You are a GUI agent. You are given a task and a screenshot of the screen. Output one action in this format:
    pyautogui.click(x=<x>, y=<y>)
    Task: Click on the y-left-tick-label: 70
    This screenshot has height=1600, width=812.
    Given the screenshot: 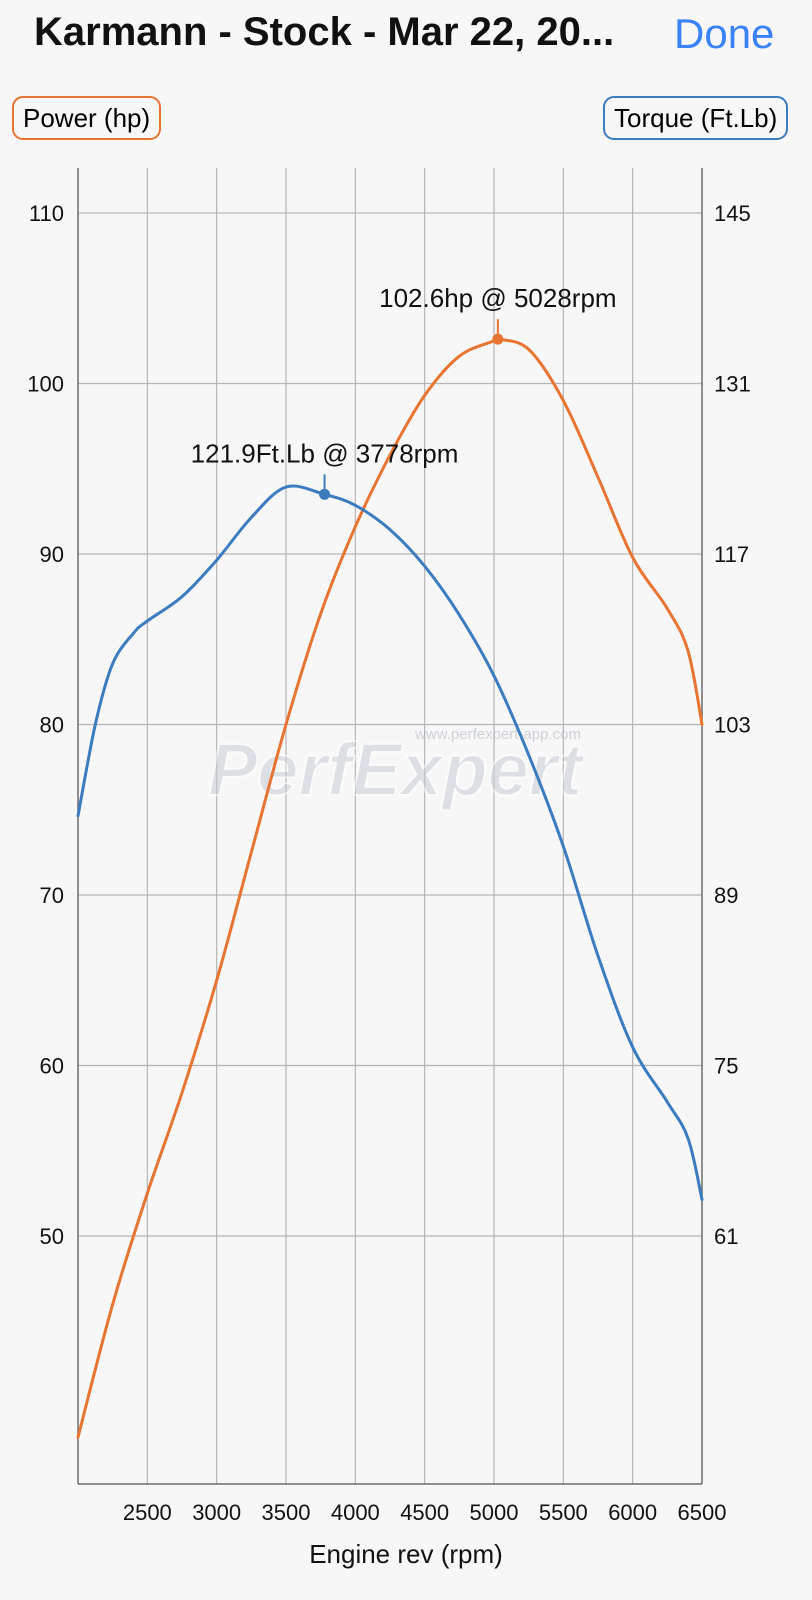 What is the action you would take?
    pyautogui.click(x=52, y=895)
    